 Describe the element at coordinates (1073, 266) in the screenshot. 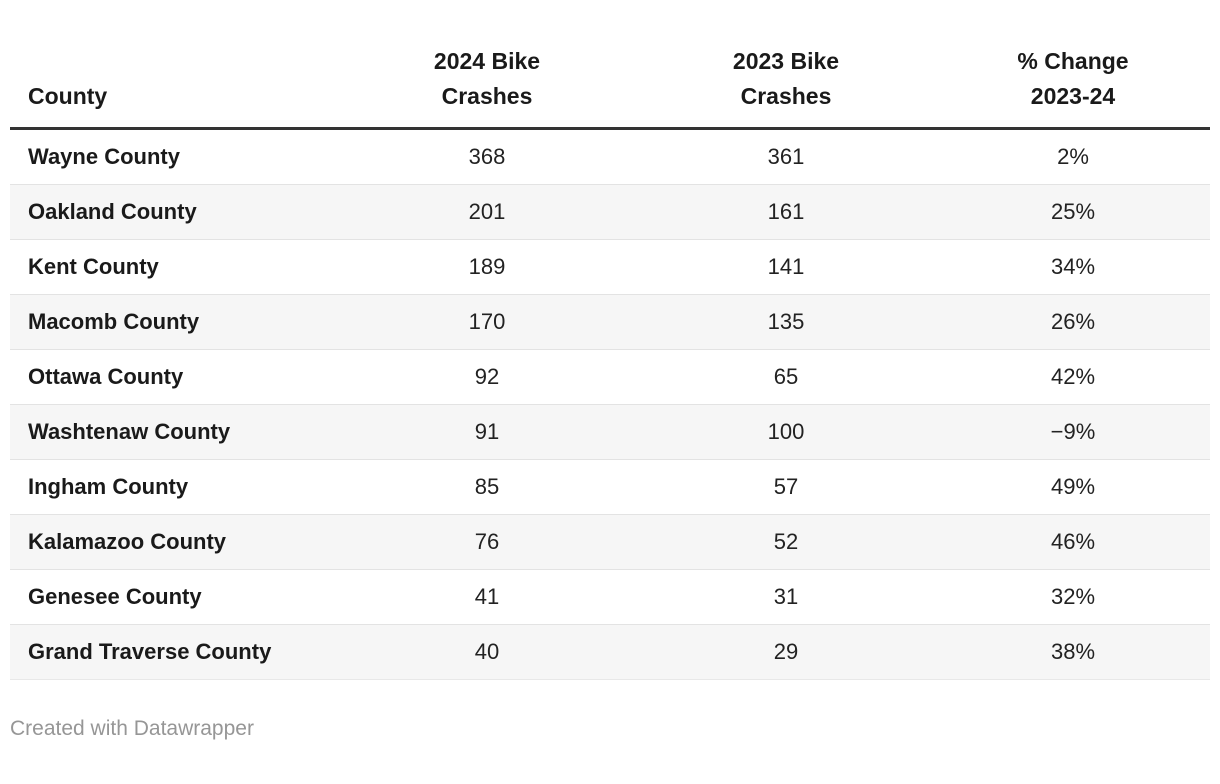

I see `cell-pct-change: 34%` at that location.